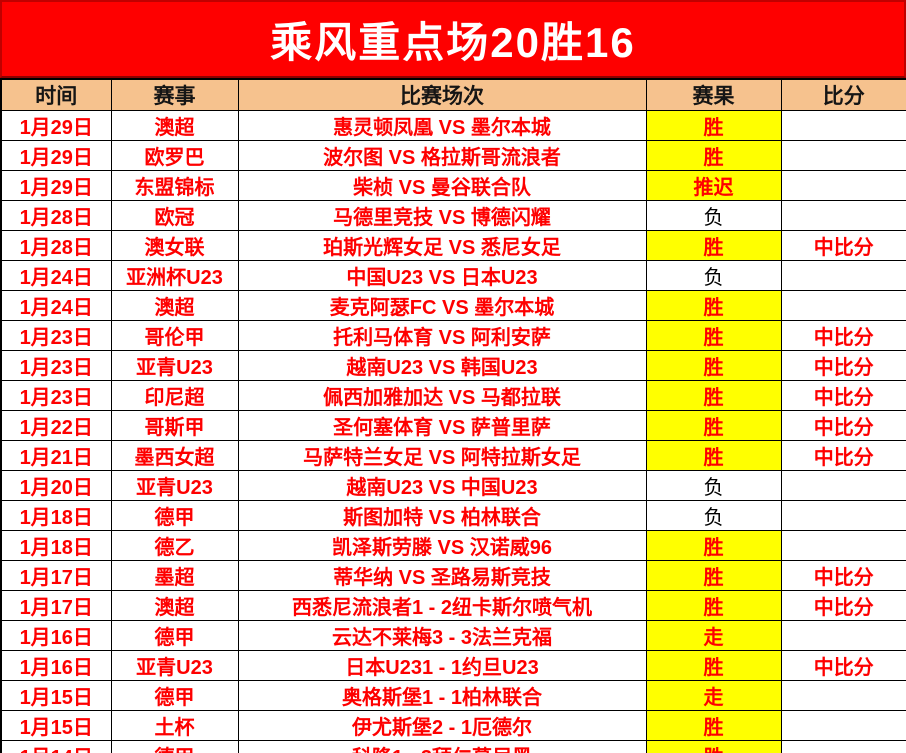  I want to click on table-row: 1月15日 德甲 奥格斯堡1 - 1柏林联合 走, so click(453, 695).